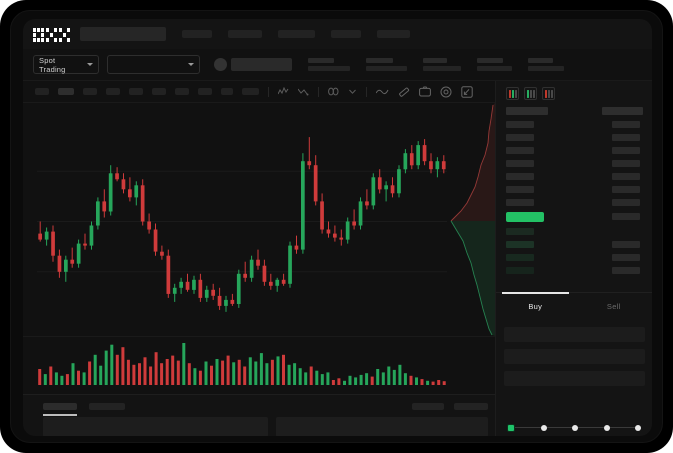 Image resolution: width=673 pixels, height=453 pixels. I want to click on orders-placeholder-right, so click(382, 426).